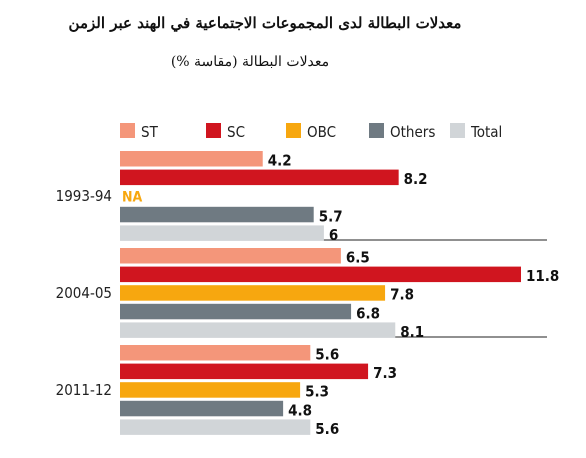 This screenshot has height=458, width=586. What do you see at coordinates (412, 132) in the screenshot?
I see `legend-label-others: Others` at bounding box center [412, 132].